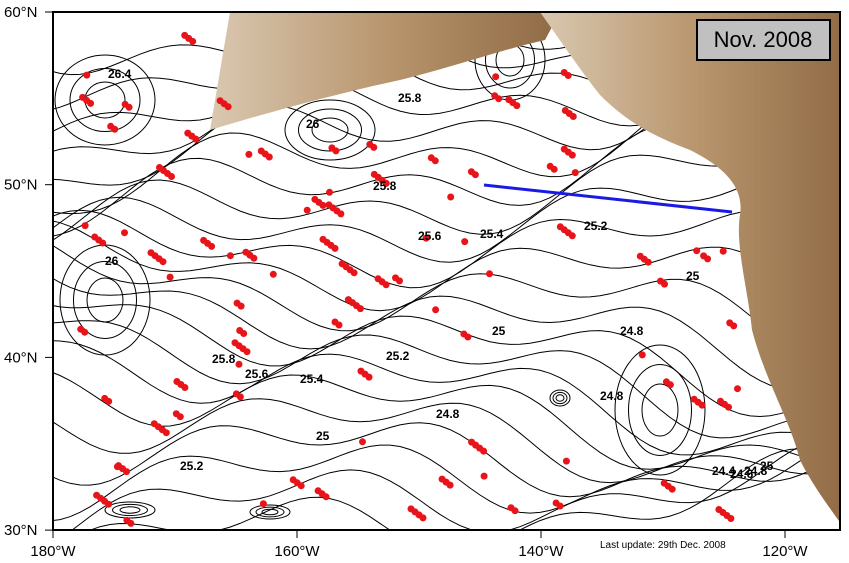 Image resolution: width=849 pixels, height=563 pixels. I want to click on section-line, so click(608, 198).